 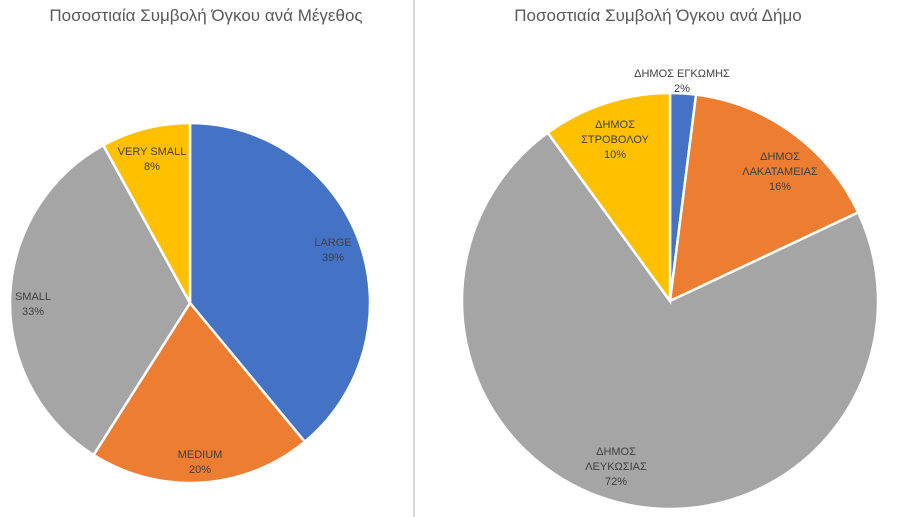 I want to click on size-label-large: LARGE 39%, so click(x=332, y=250).